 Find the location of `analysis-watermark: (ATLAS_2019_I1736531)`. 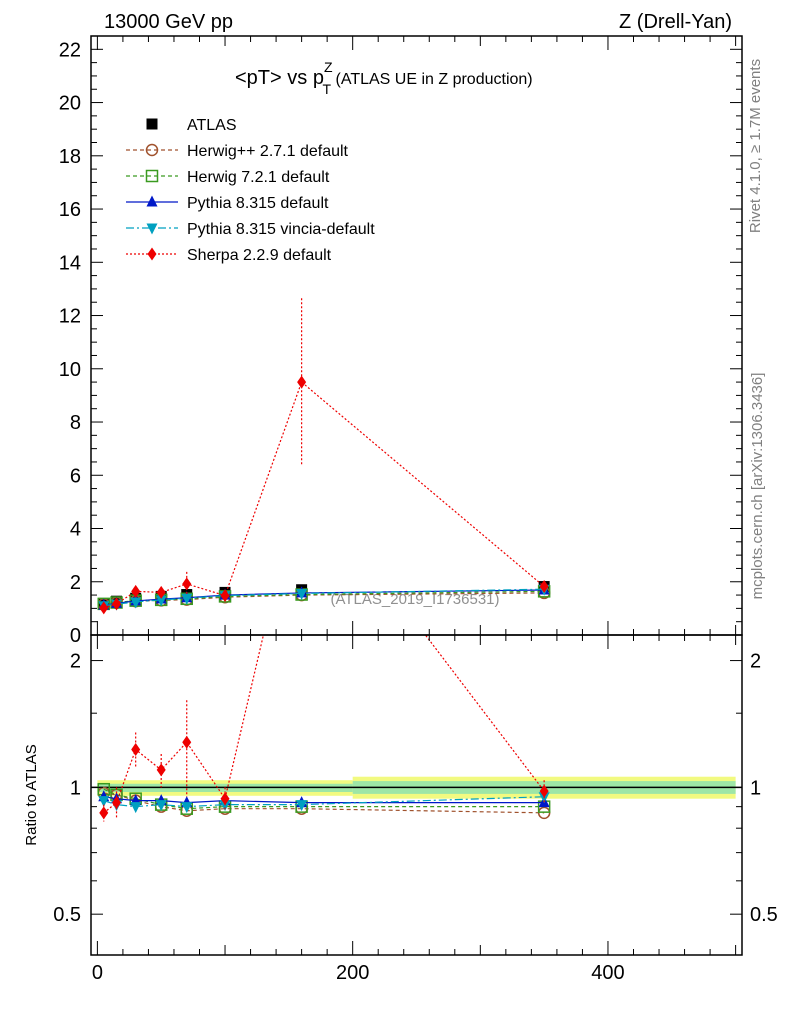

analysis-watermark: (ATLAS_2019_I1736531) is located at coordinates (414, 599).